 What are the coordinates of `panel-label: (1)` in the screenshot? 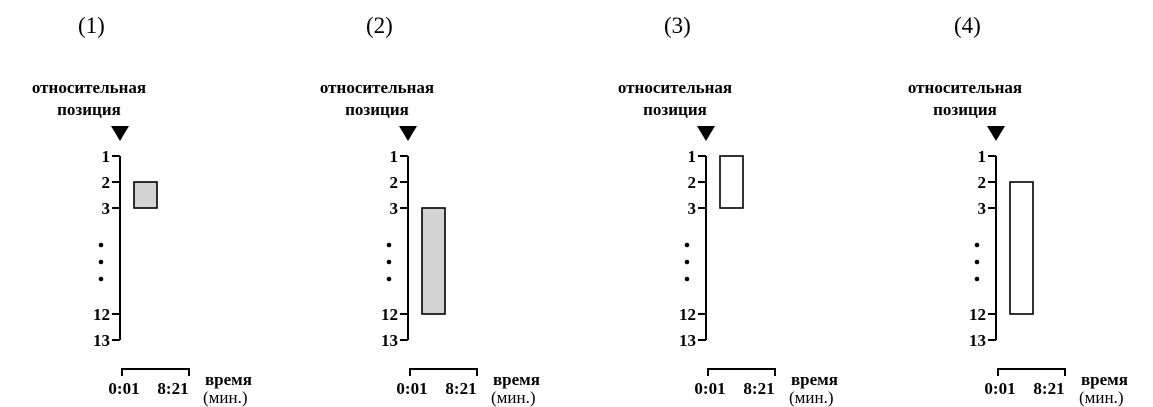 It's located at (91, 25).